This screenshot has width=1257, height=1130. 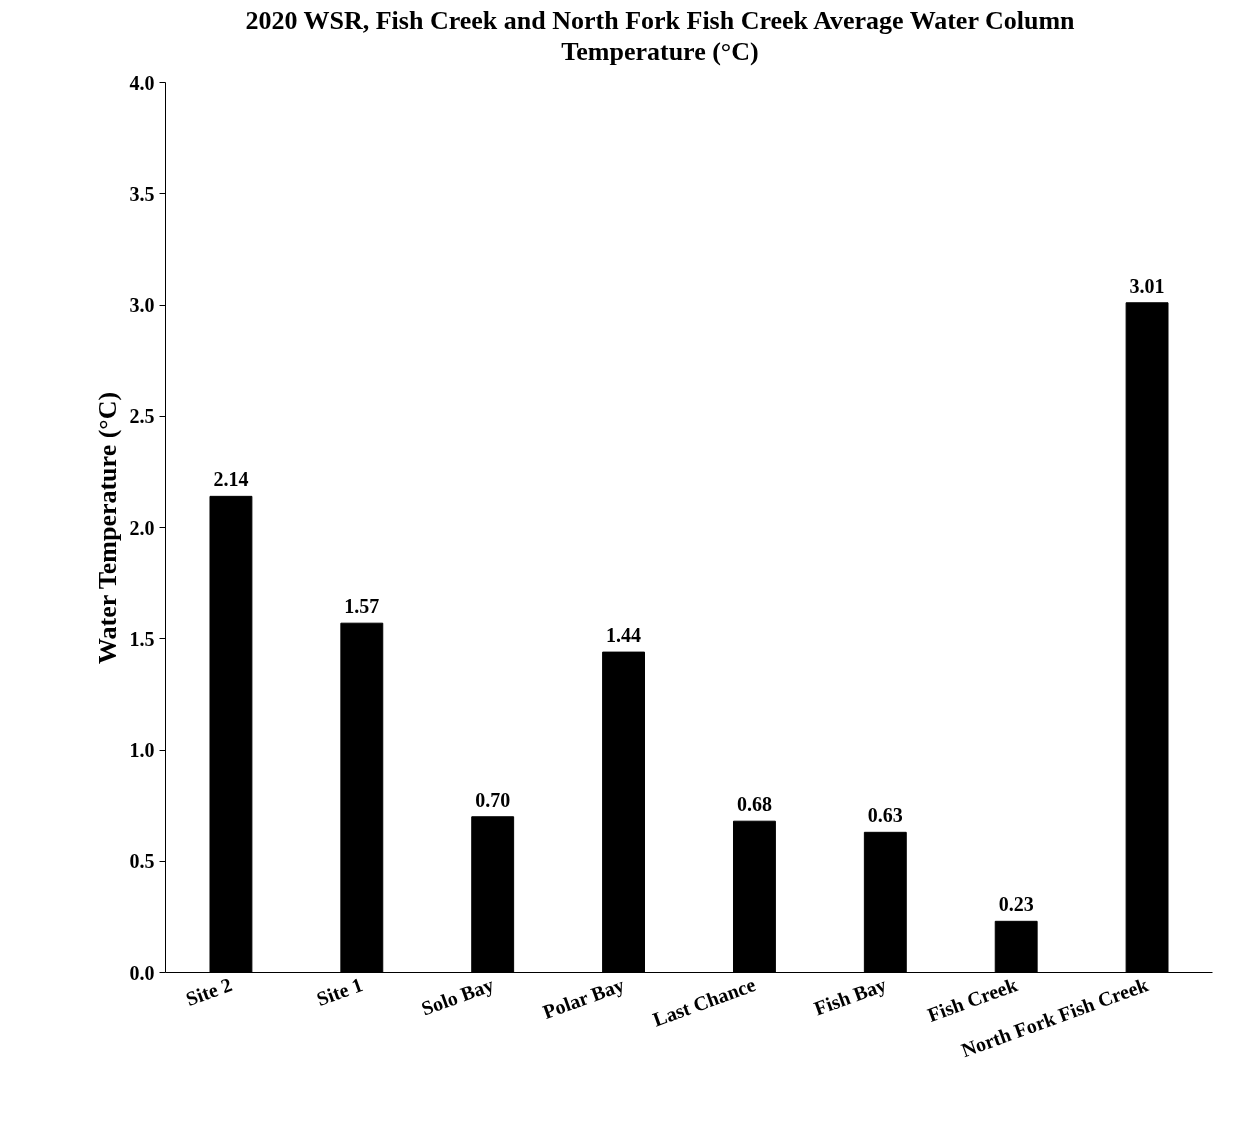 I want to click on x-tick-label: Site 2, so click(x=208, y=992).